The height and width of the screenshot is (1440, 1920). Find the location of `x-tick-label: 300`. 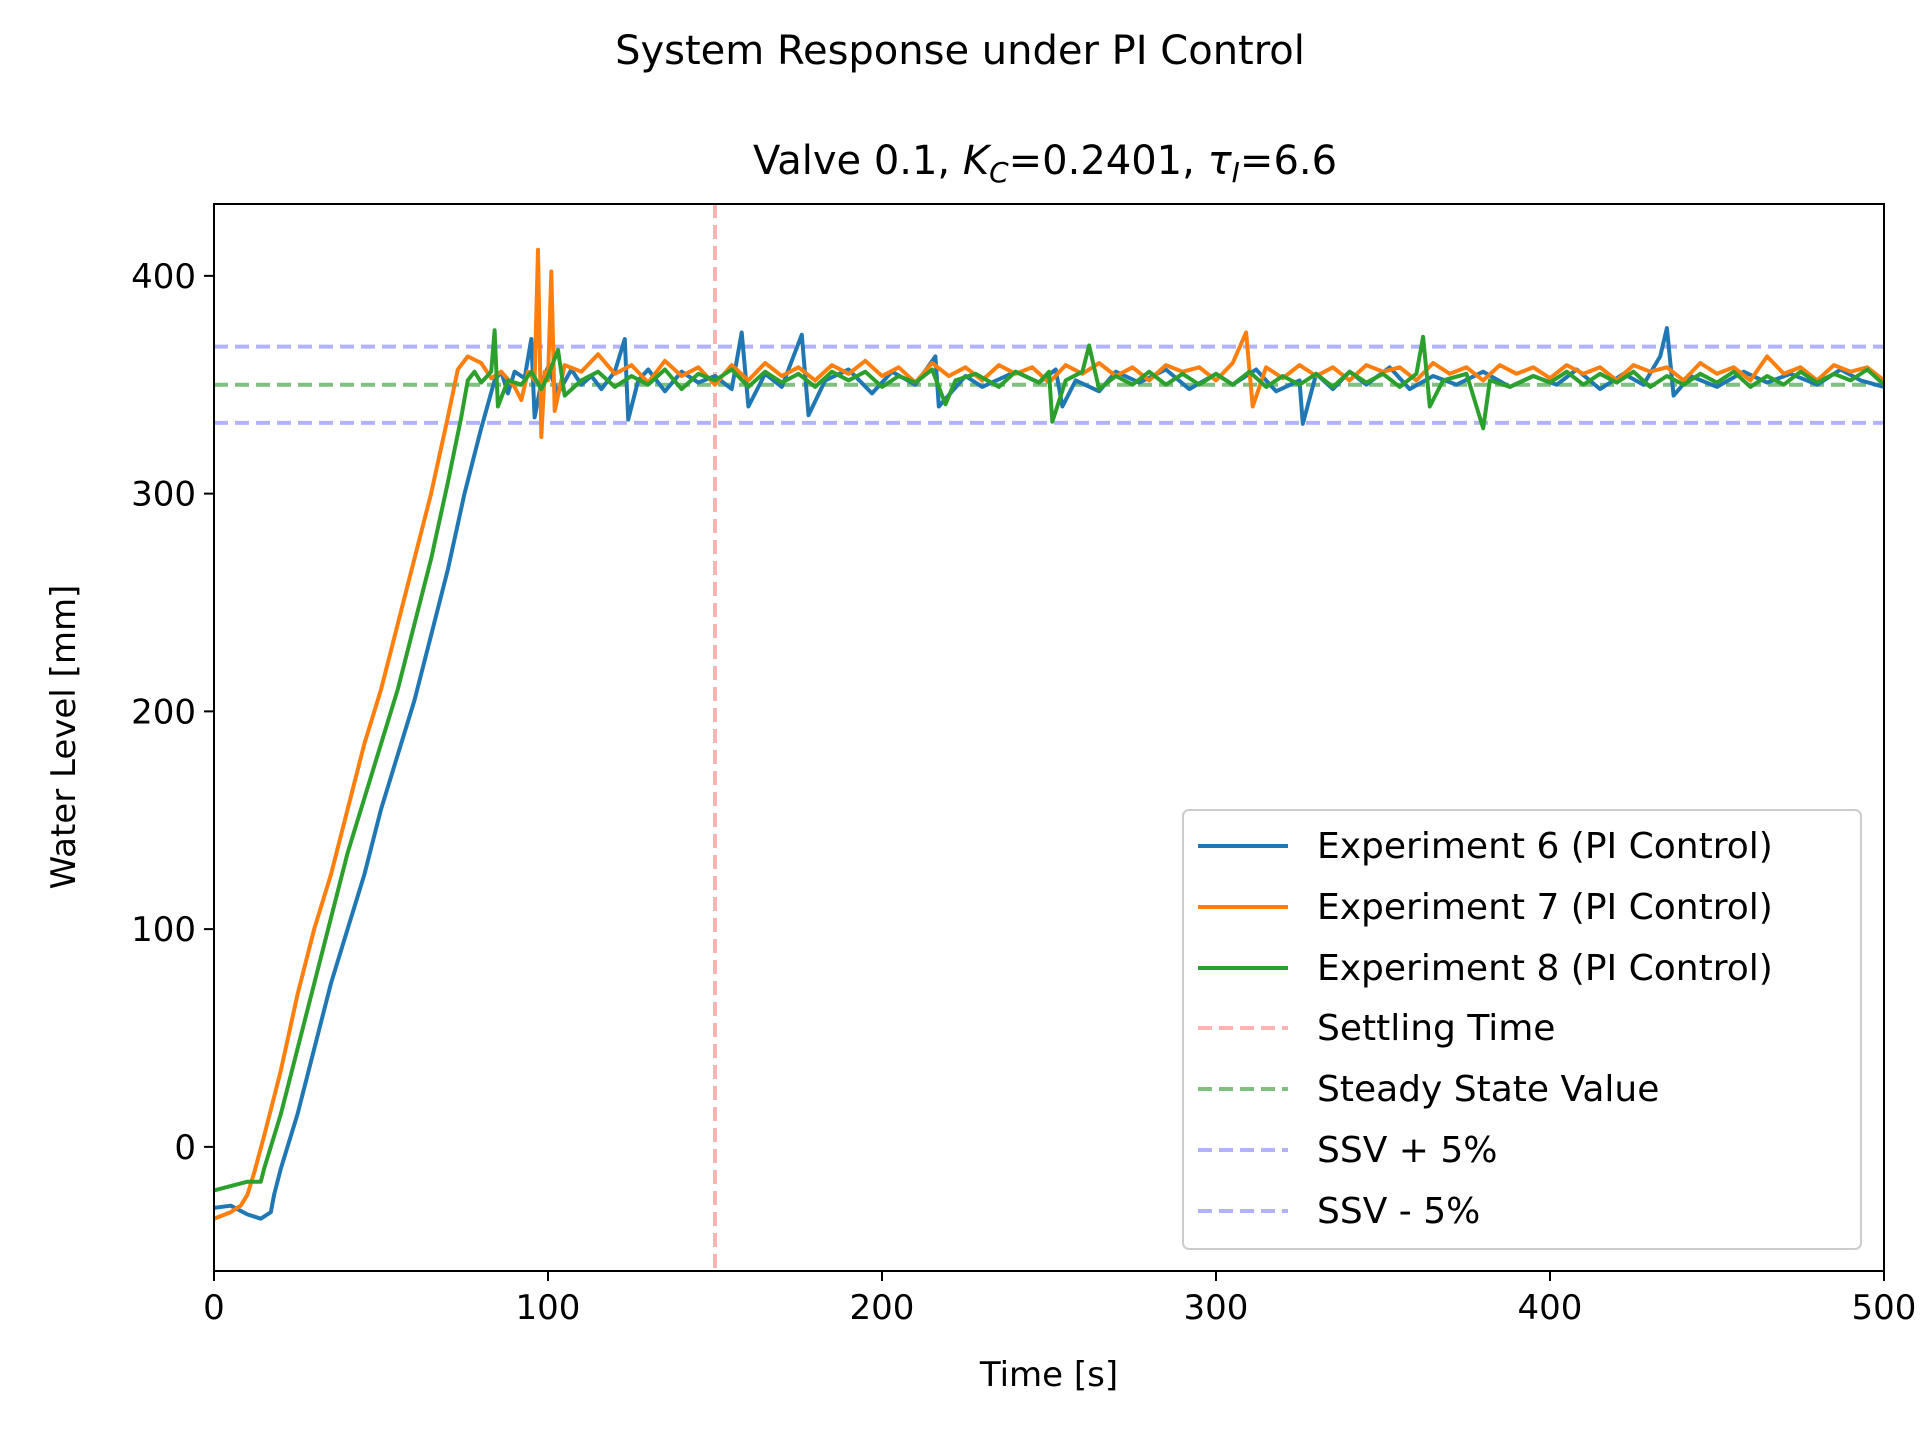

x-tick-label: 300 is located at coordinates (1216, 1308).